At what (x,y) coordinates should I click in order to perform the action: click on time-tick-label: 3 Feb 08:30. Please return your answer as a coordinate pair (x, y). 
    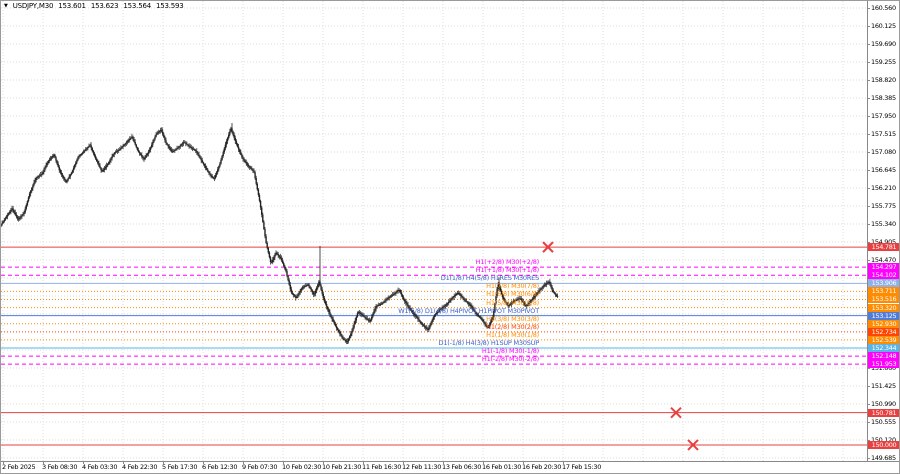
    Looking at the image, I should click on (60, 467).